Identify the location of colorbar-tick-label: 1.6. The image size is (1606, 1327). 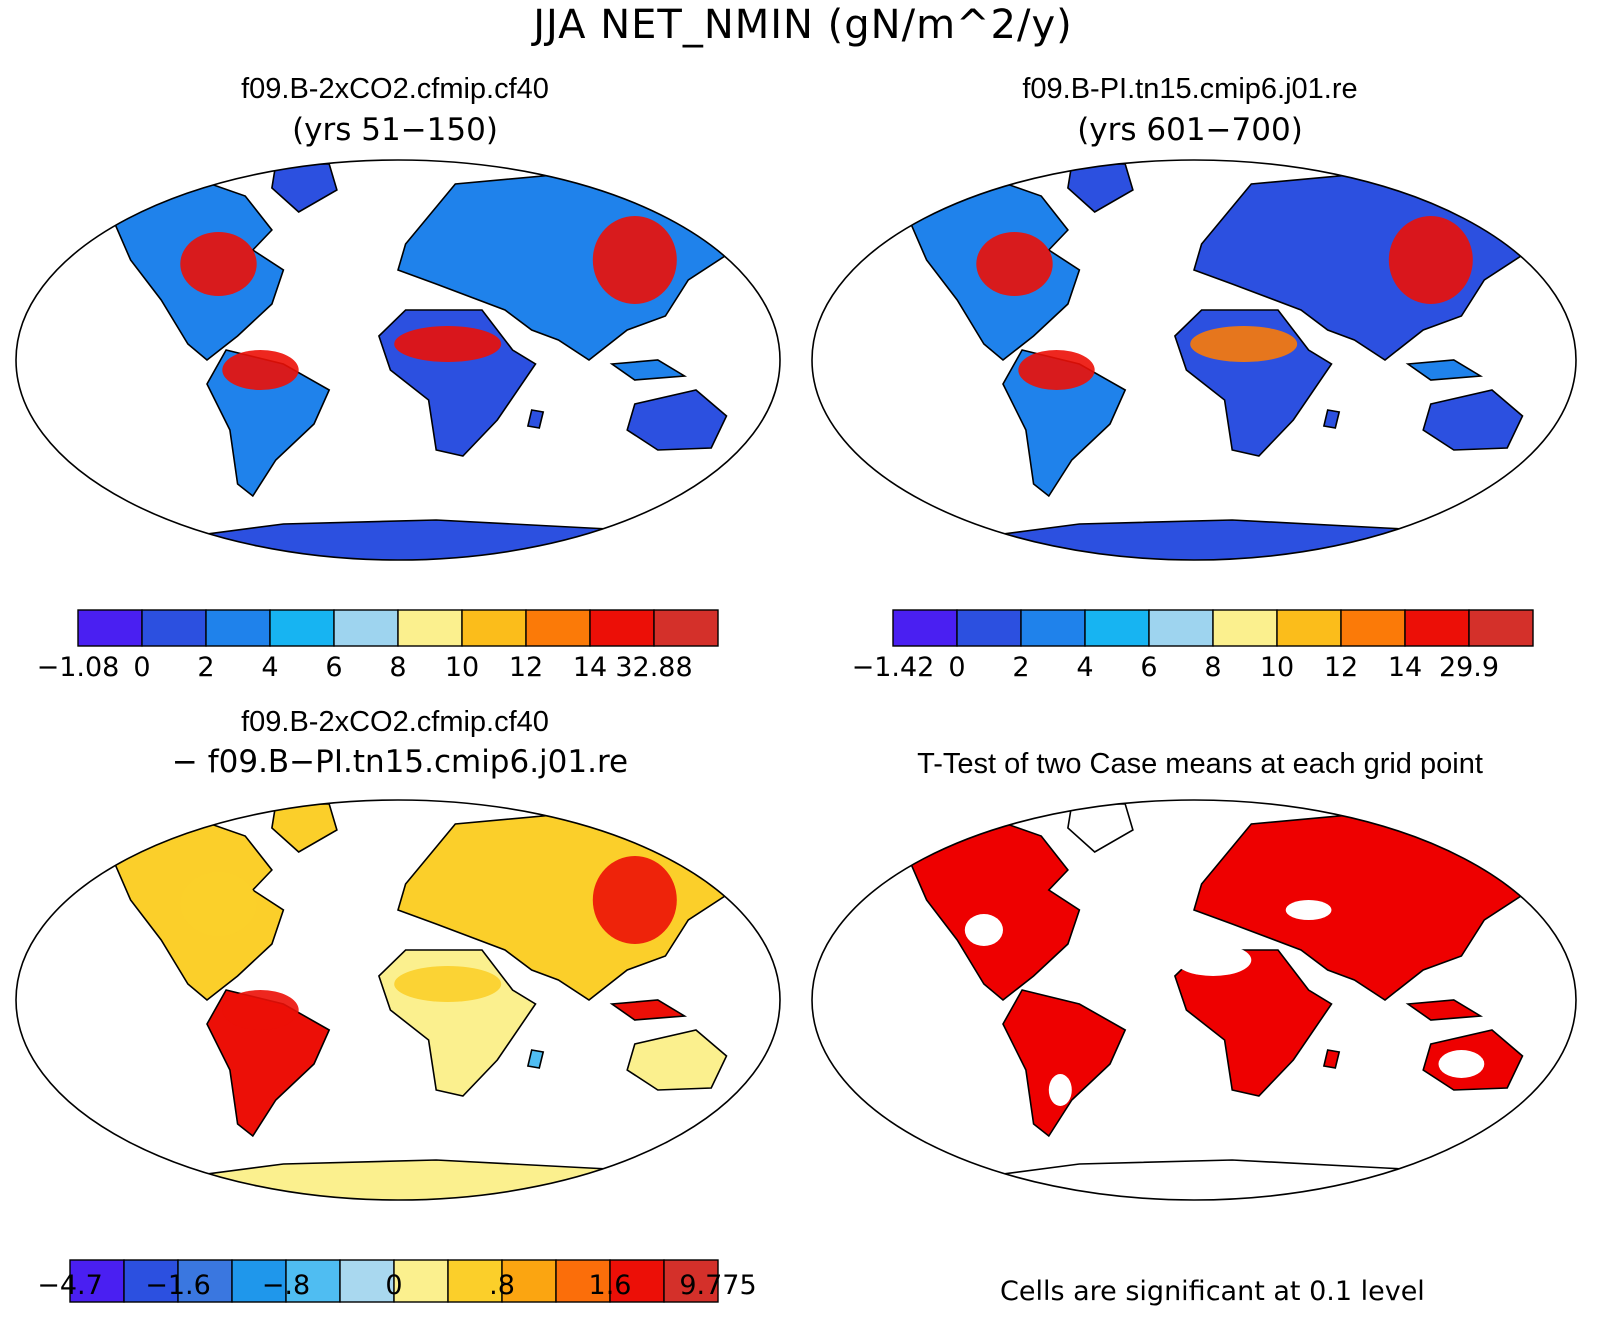
(610, 1285).